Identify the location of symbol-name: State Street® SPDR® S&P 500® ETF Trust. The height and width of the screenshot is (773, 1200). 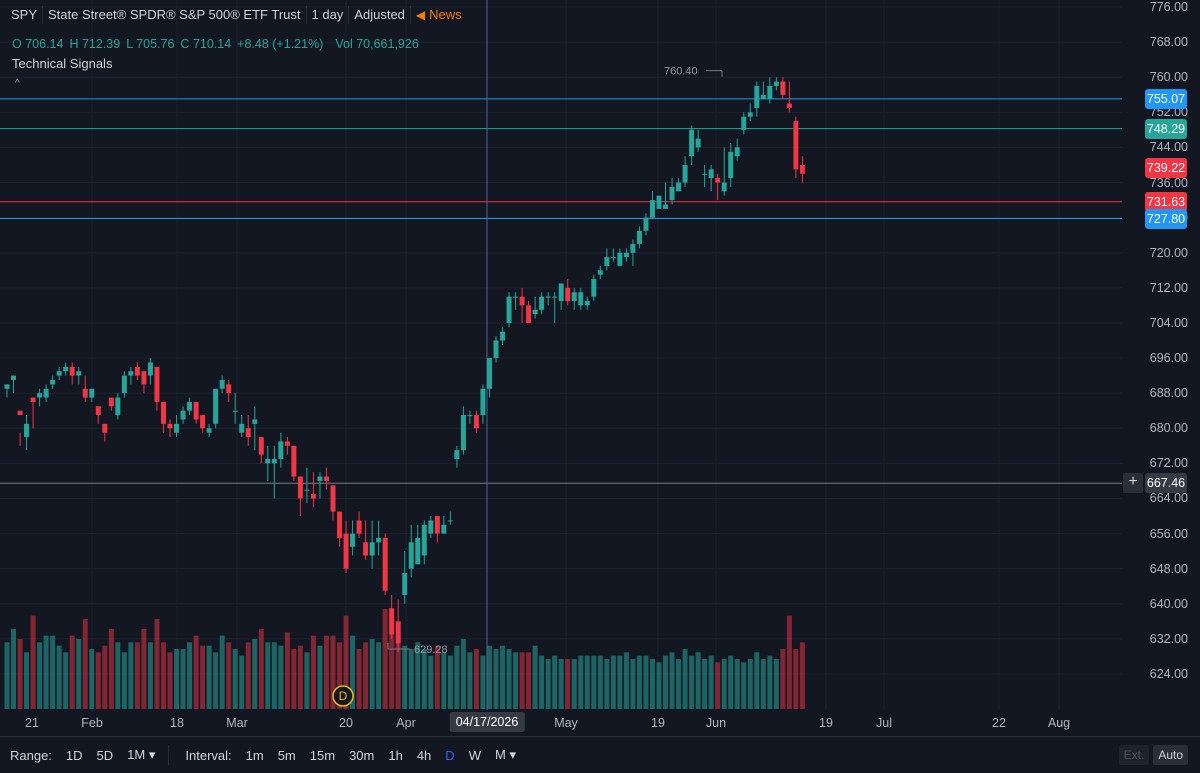
(174, 14).